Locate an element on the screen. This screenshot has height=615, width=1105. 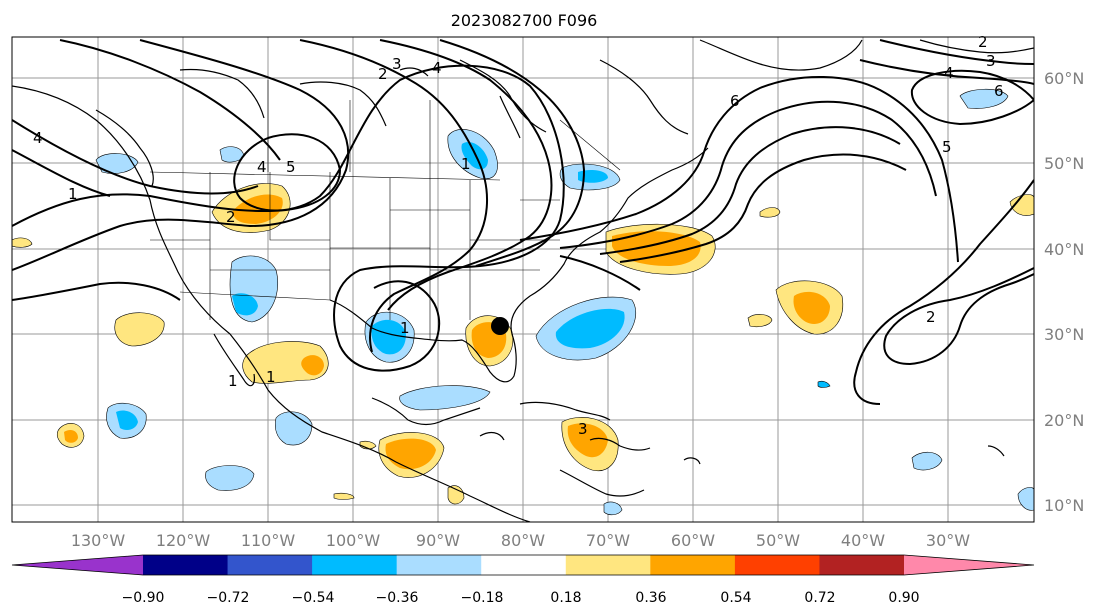
colorbar-tick-label: −0.72 is located at coordinates (228, 598).